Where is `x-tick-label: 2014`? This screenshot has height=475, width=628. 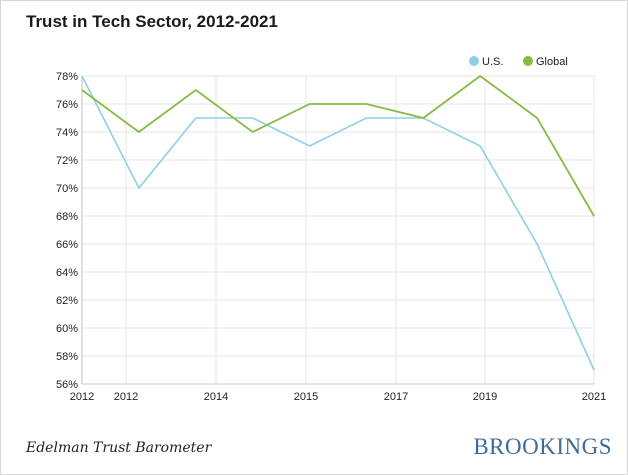
x-tick-label: 2014 is located at coordinates (216, 397).